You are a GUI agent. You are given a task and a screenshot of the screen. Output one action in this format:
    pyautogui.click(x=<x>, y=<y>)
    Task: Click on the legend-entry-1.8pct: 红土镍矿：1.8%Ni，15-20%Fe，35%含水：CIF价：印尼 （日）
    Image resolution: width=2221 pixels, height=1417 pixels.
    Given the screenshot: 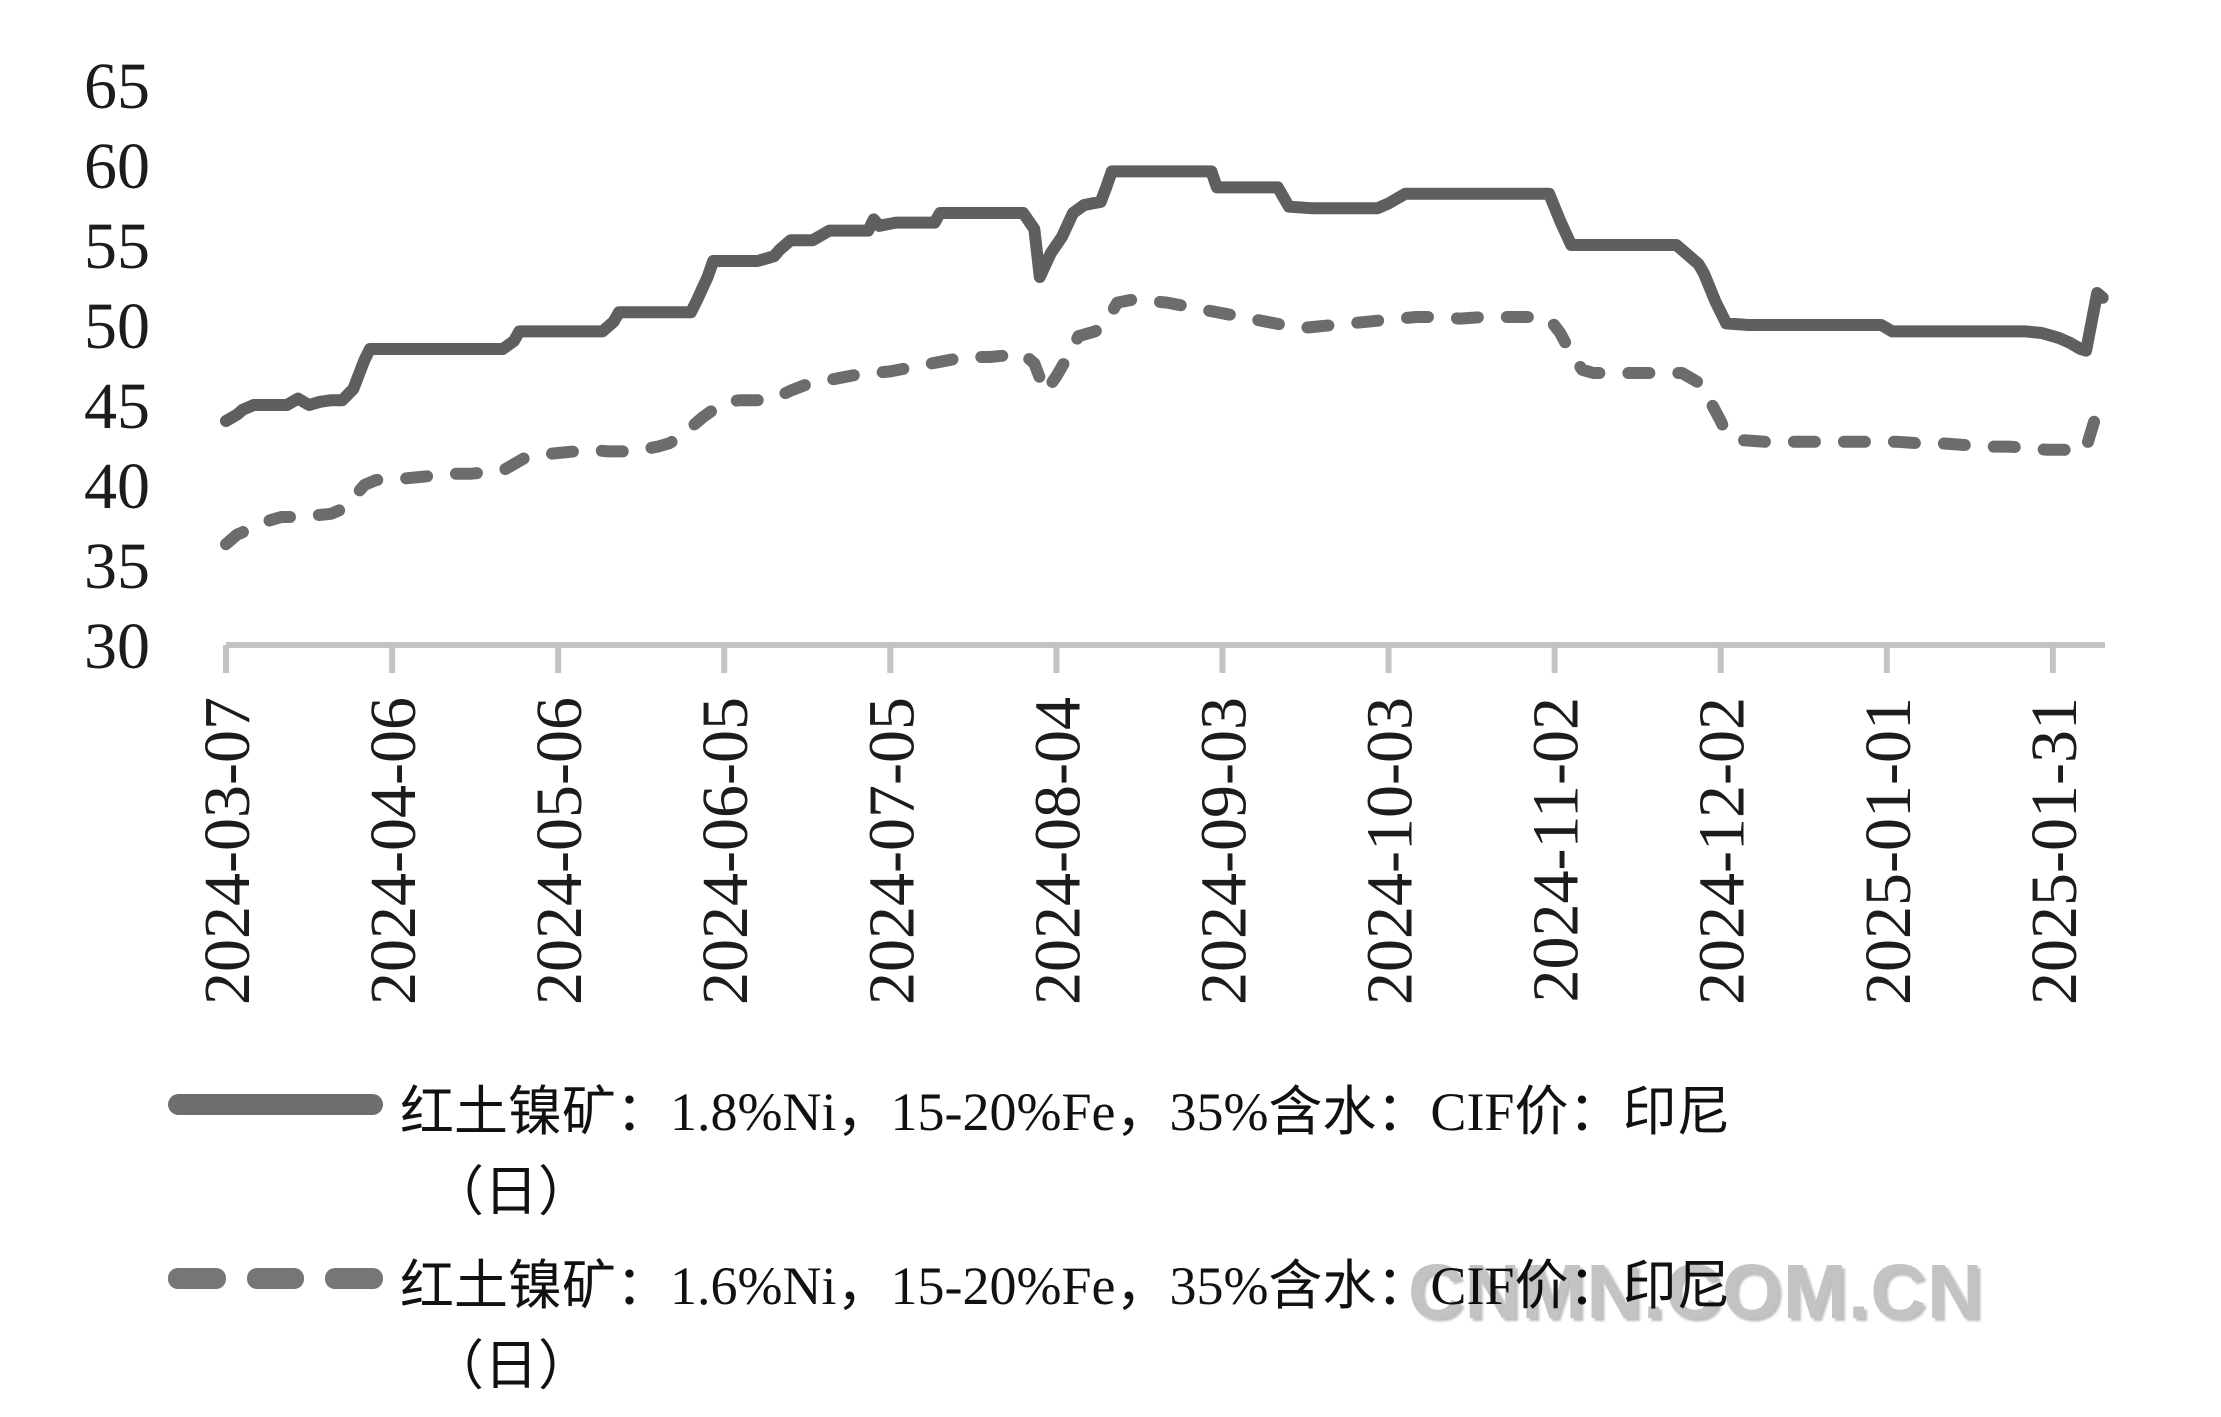 What is the action you would take?
    pyautogui.click(x=1168, y=1152)
    